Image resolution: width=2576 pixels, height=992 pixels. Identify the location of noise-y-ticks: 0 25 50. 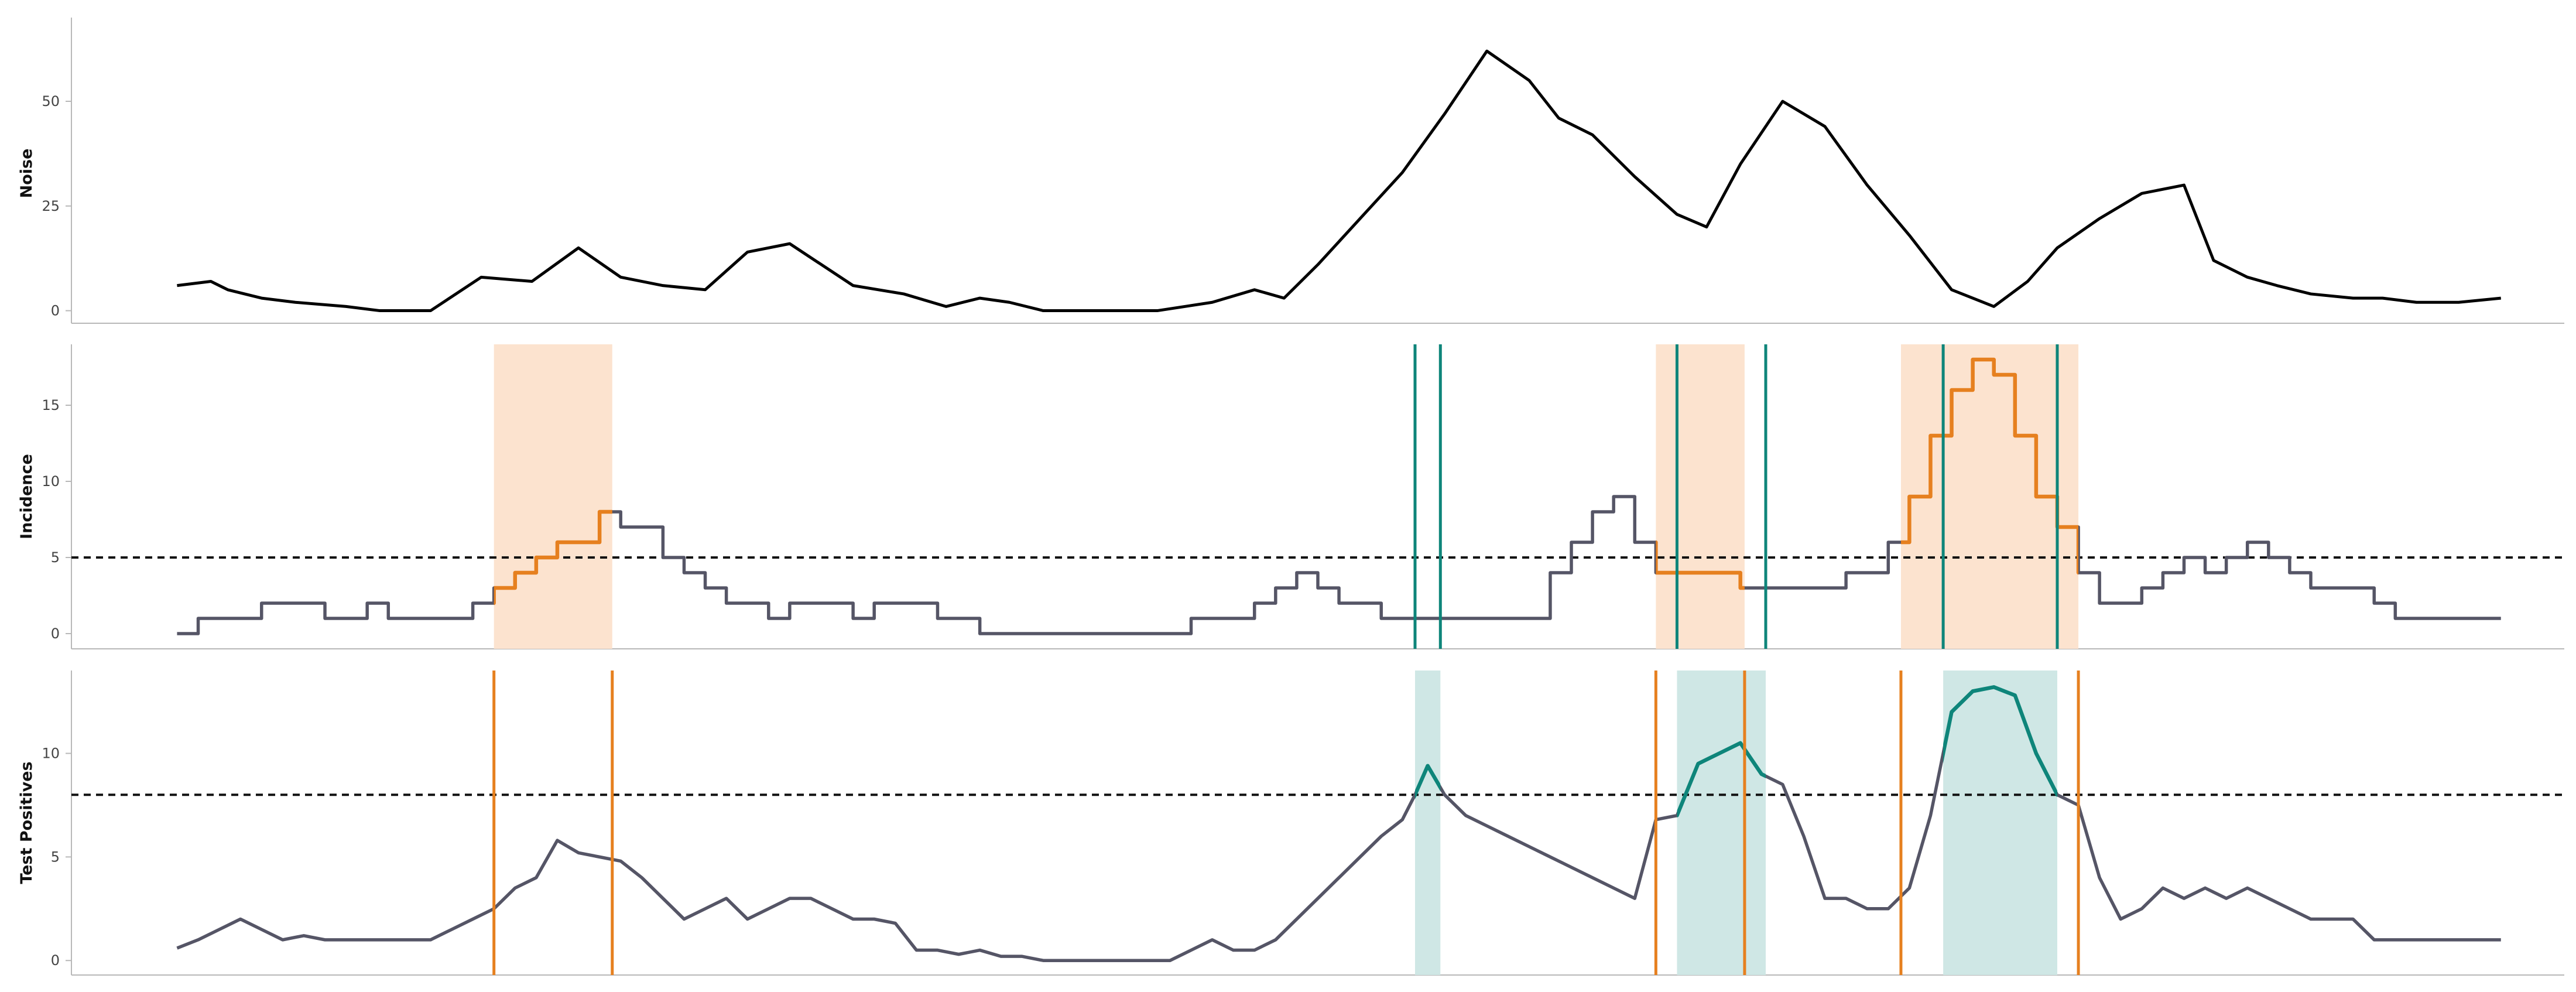
(56, 206).